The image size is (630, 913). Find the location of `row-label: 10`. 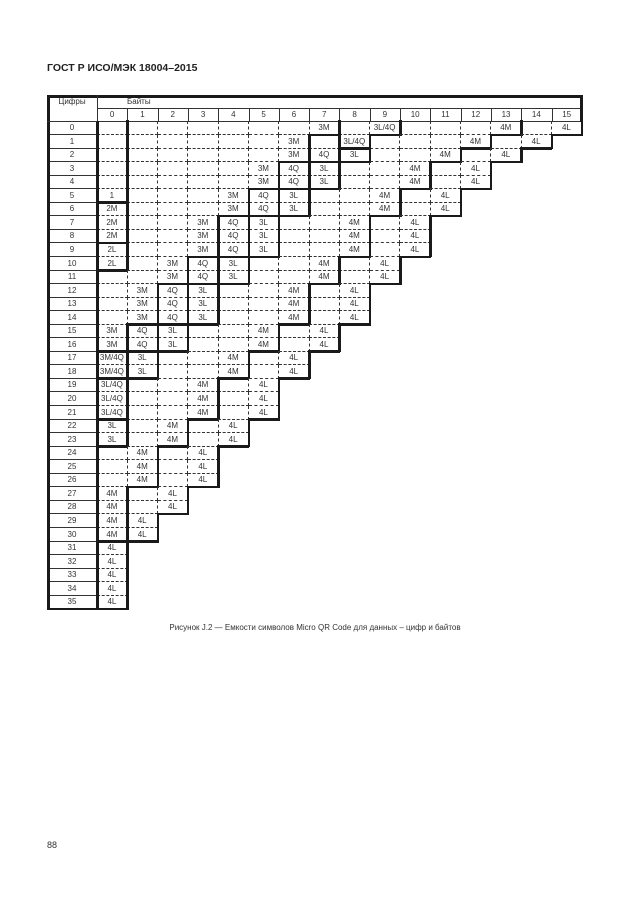

row-label: 10 is located at coordinates (72, 264).